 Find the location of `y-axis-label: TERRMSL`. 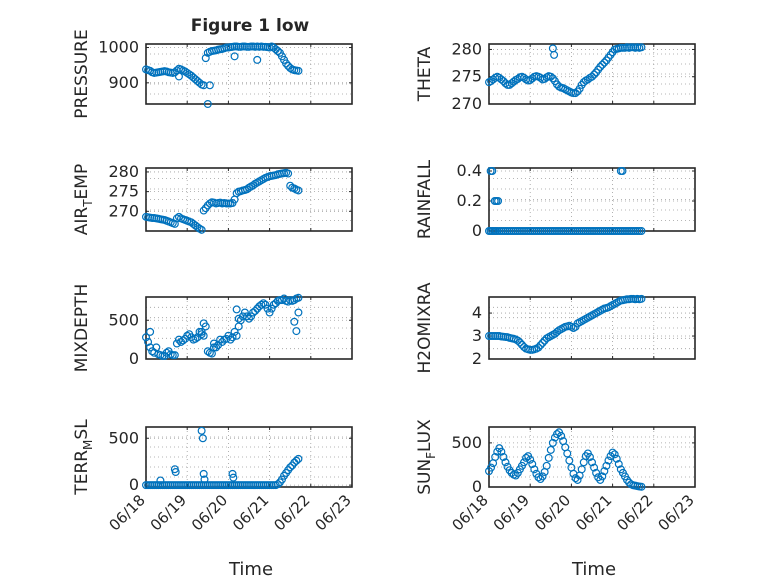

y-axis-label: TERRMSL is located at coordinates (83, 457).